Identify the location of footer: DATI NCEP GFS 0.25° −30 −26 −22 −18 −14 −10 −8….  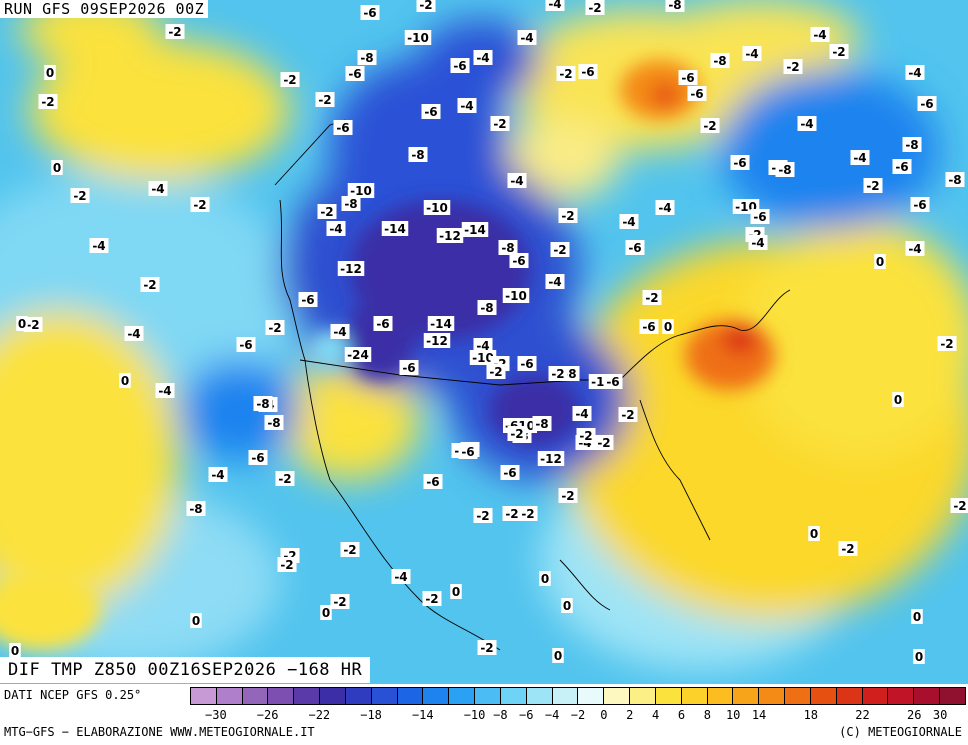
(484, 714).